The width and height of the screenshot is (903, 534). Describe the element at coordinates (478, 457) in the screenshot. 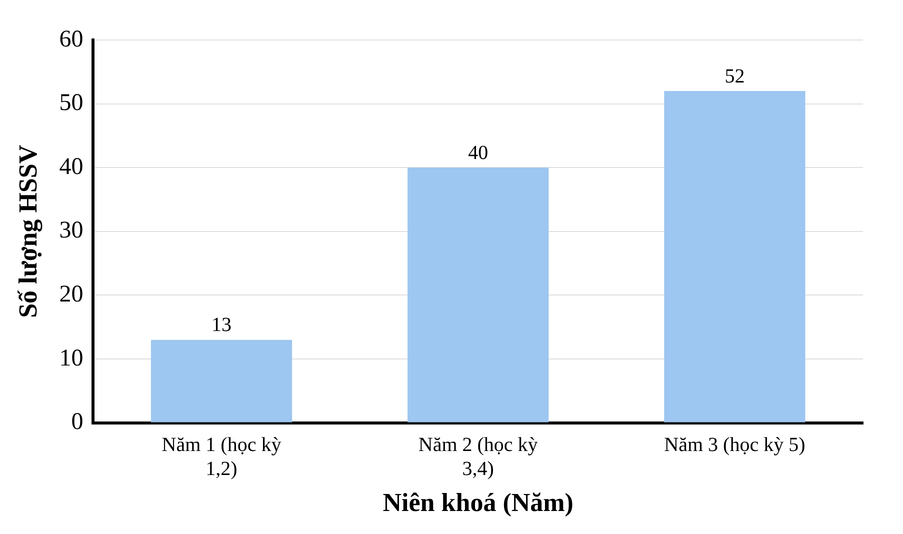

I see `x-tick-label: Năm 2 (học kỳ 3,4)` at that location.